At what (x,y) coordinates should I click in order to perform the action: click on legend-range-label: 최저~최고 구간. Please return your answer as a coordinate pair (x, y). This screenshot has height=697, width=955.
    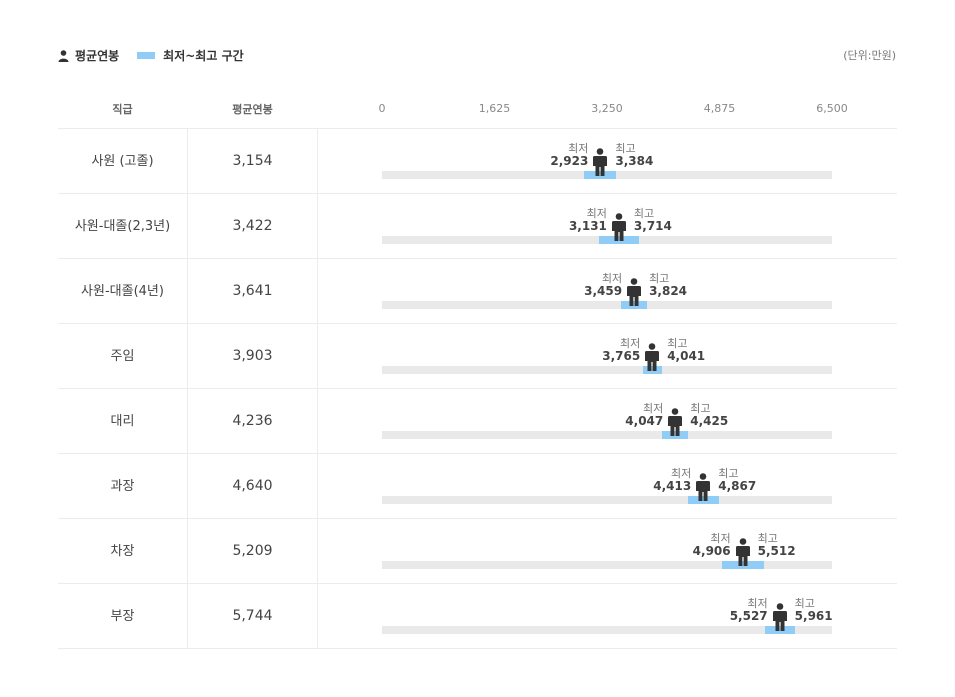
    Looking at the image, I should click on (203, 56).